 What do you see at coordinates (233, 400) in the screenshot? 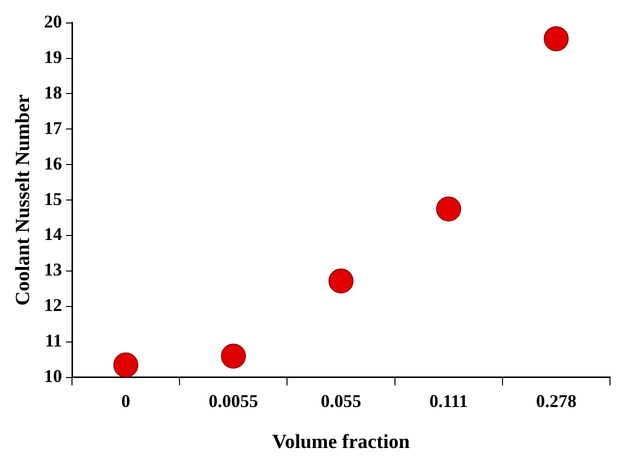
I see `x-tick-label: 0.0055` at bounding box center [233, 400].